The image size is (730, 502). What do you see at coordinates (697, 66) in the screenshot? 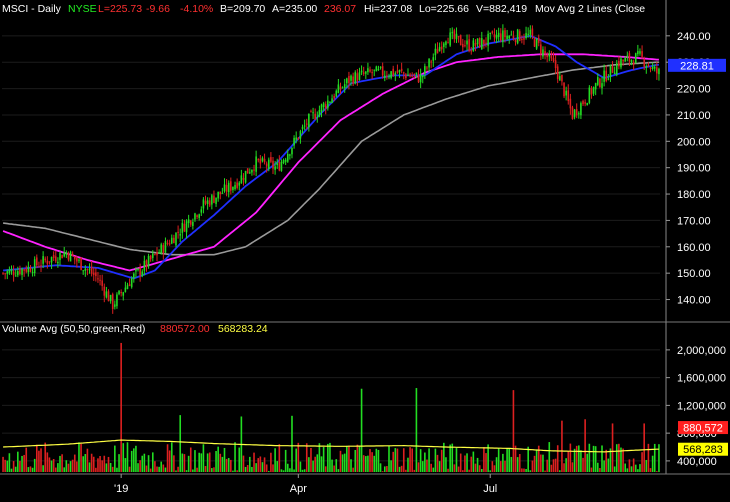
I see `last-price-flag-label: 228.81` at bounding box center [697, 66].